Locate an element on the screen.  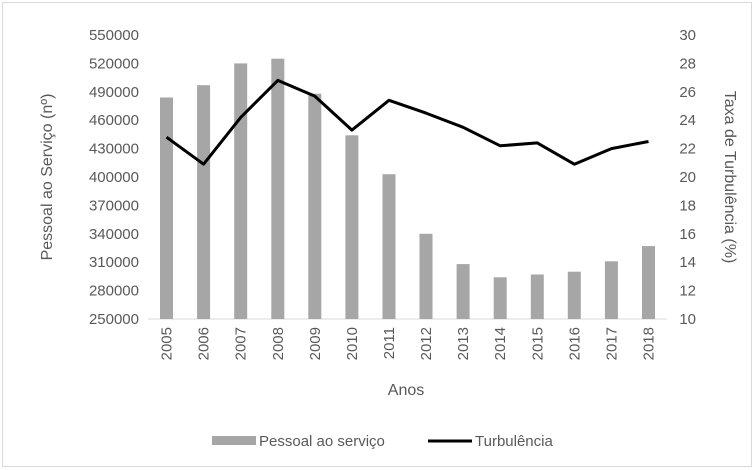
x-tick-label: 2016 is located at coordinates (574, 343).